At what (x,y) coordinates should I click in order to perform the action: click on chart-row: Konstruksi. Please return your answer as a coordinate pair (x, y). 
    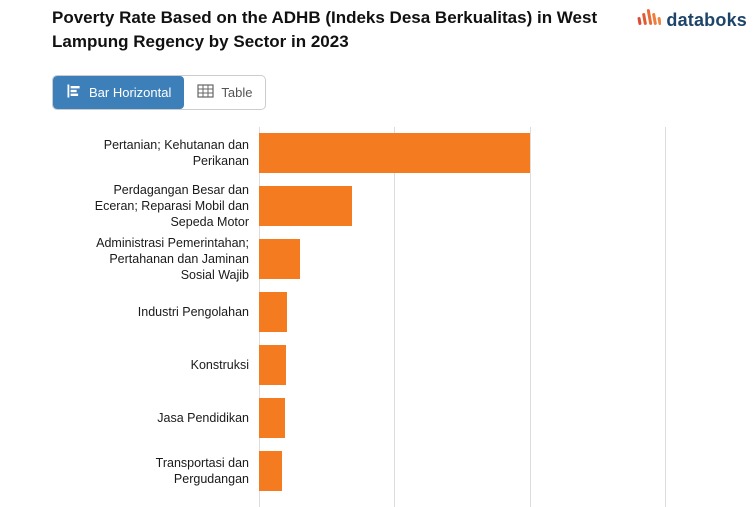
    Looking at the image, I should click on (376, 365).